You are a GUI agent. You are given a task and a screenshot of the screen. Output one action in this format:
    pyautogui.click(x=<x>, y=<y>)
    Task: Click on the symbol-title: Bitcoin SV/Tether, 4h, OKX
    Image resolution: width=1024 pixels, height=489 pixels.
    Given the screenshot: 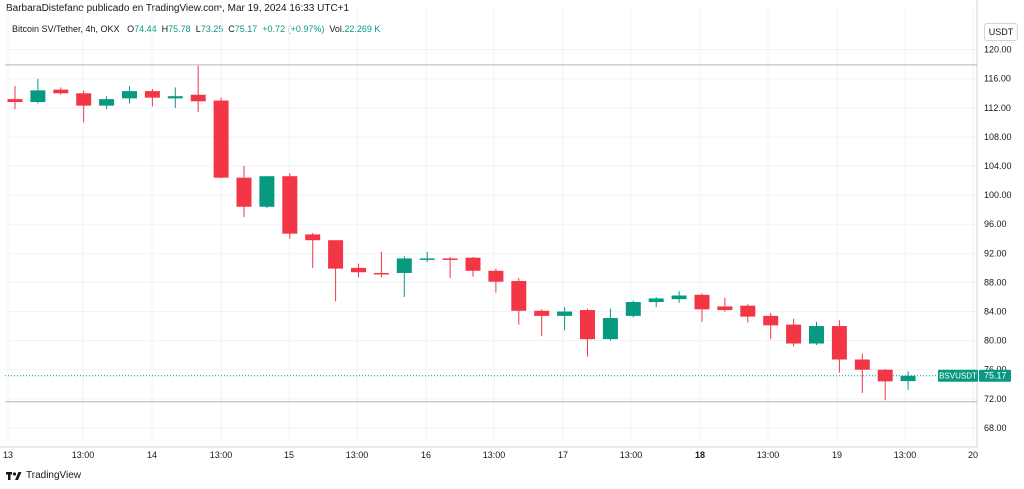 What is the action you would take?
    pyautogui.click(x=66, y=29)
    